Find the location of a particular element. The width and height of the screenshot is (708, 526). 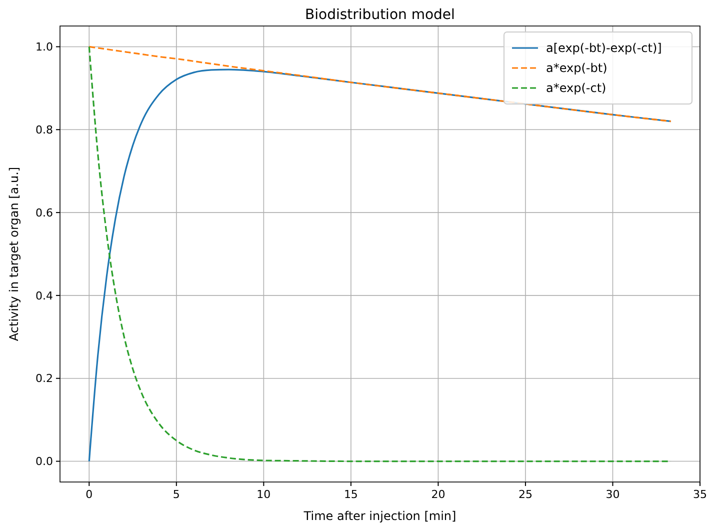

y-tick-label: 0.0 is located at coordinates (44, 461).